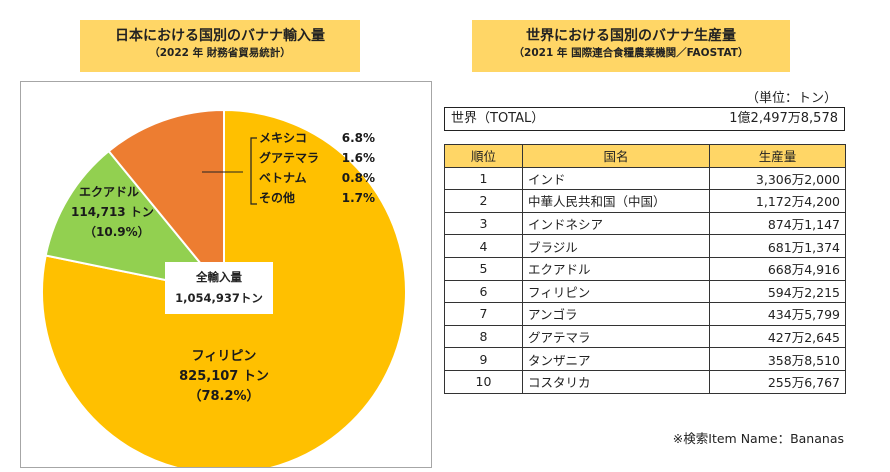 The width and height of the screenshot is (890, 472). Describe the element at coordinates (616, 291) in the screenshot. I see `country-cell: フィリピン` at that location.